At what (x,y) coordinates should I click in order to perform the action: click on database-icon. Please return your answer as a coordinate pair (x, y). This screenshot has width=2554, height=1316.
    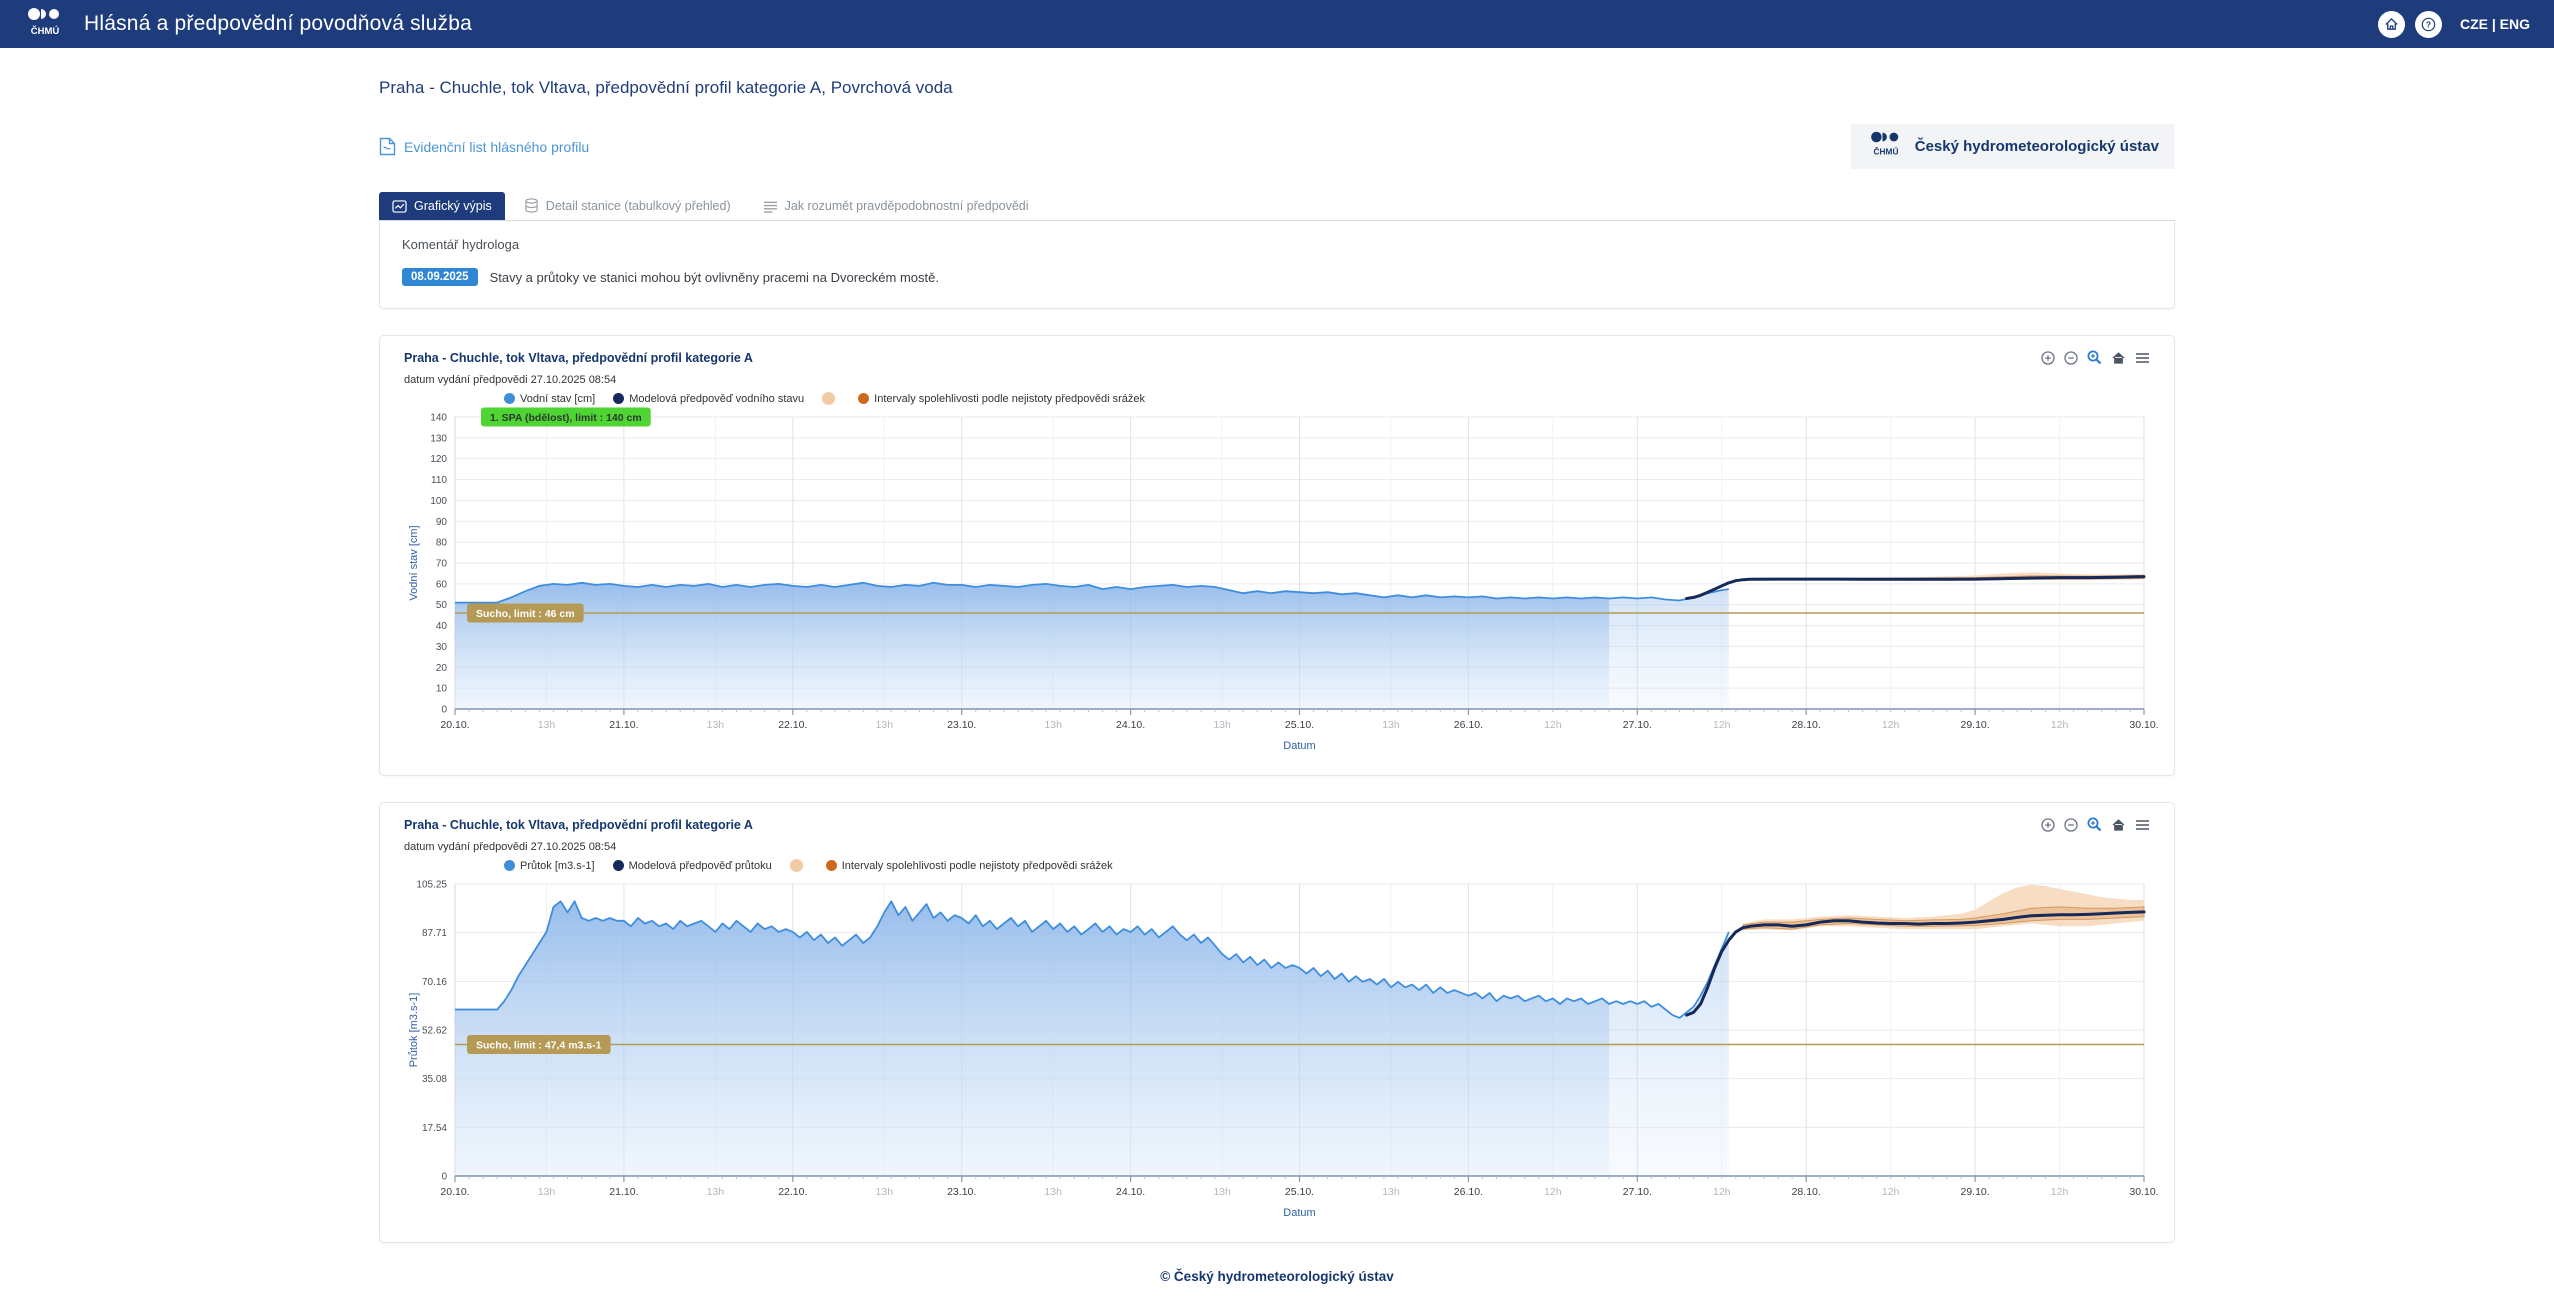
    Looking at the image, I should click on (531, 205).